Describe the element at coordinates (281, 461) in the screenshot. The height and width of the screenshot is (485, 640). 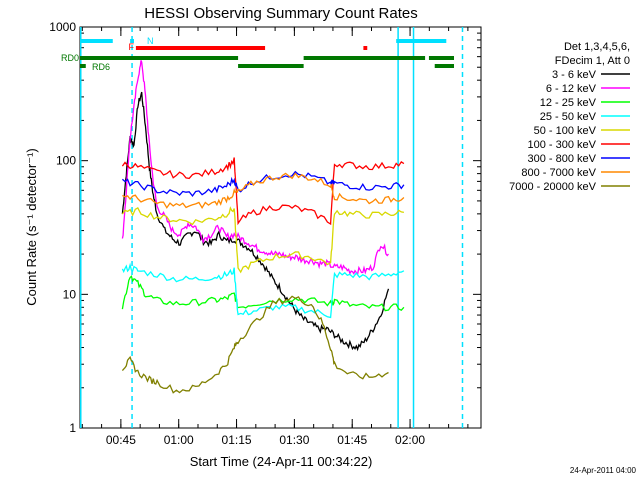
I see `x-axis-label: Start Time (24-Apr-11 00:34:22)` at that location.